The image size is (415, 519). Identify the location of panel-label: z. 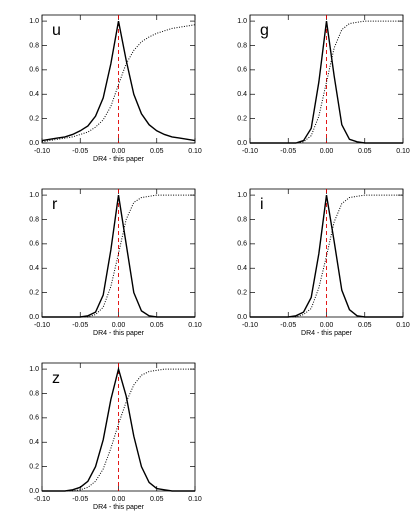
(56, 378).